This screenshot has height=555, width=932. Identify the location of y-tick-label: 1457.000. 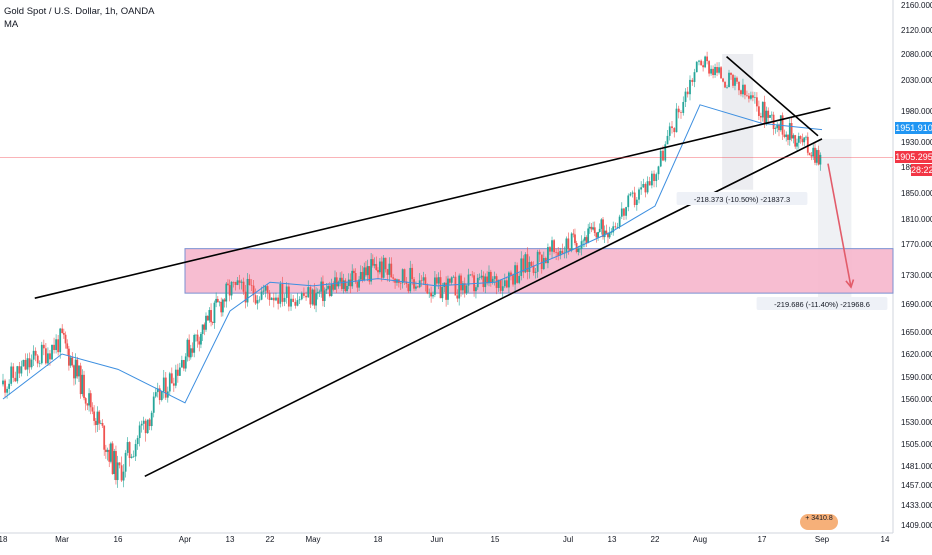
(916, 485).